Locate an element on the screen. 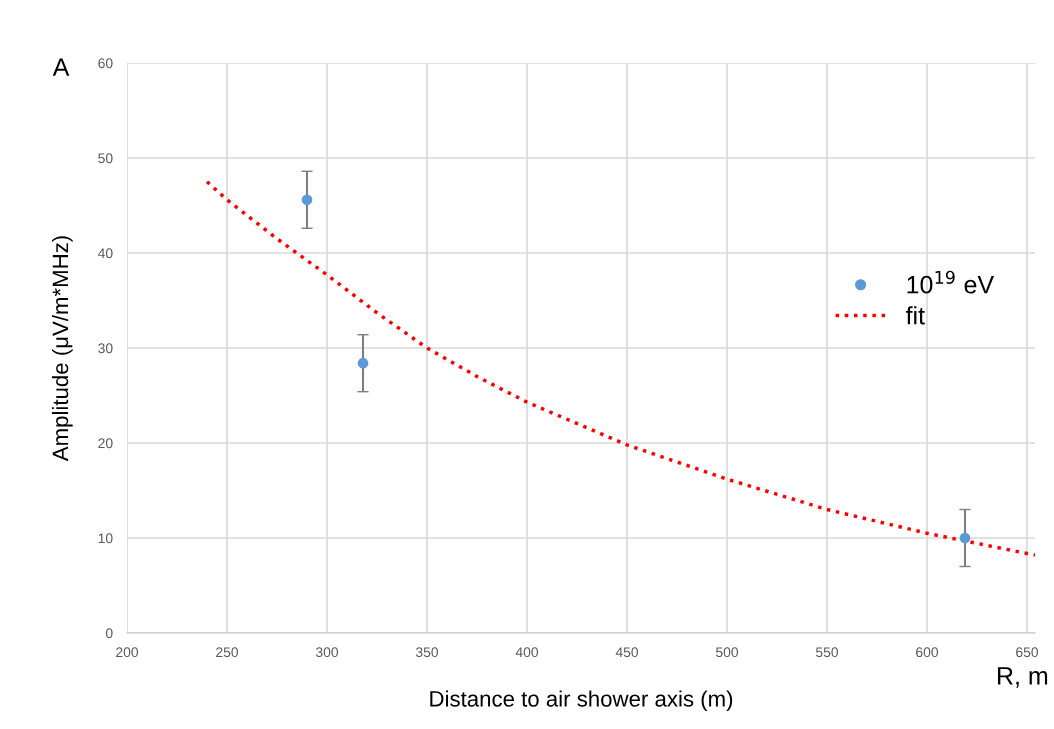 This screenshot has height=729, width=1054. y-tick-label: 50 is located at coordinates (105, 158).